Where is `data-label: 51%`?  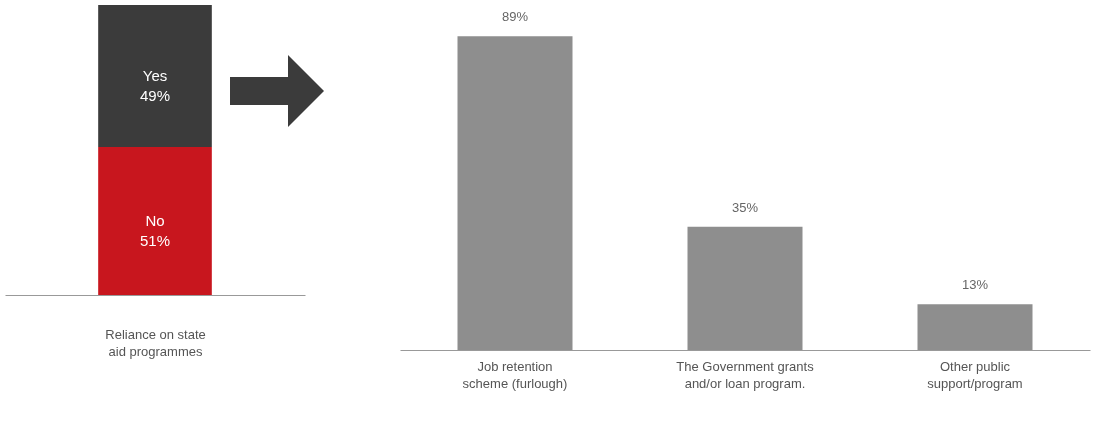
data-label: 51% is located at coordinates (155, 241).